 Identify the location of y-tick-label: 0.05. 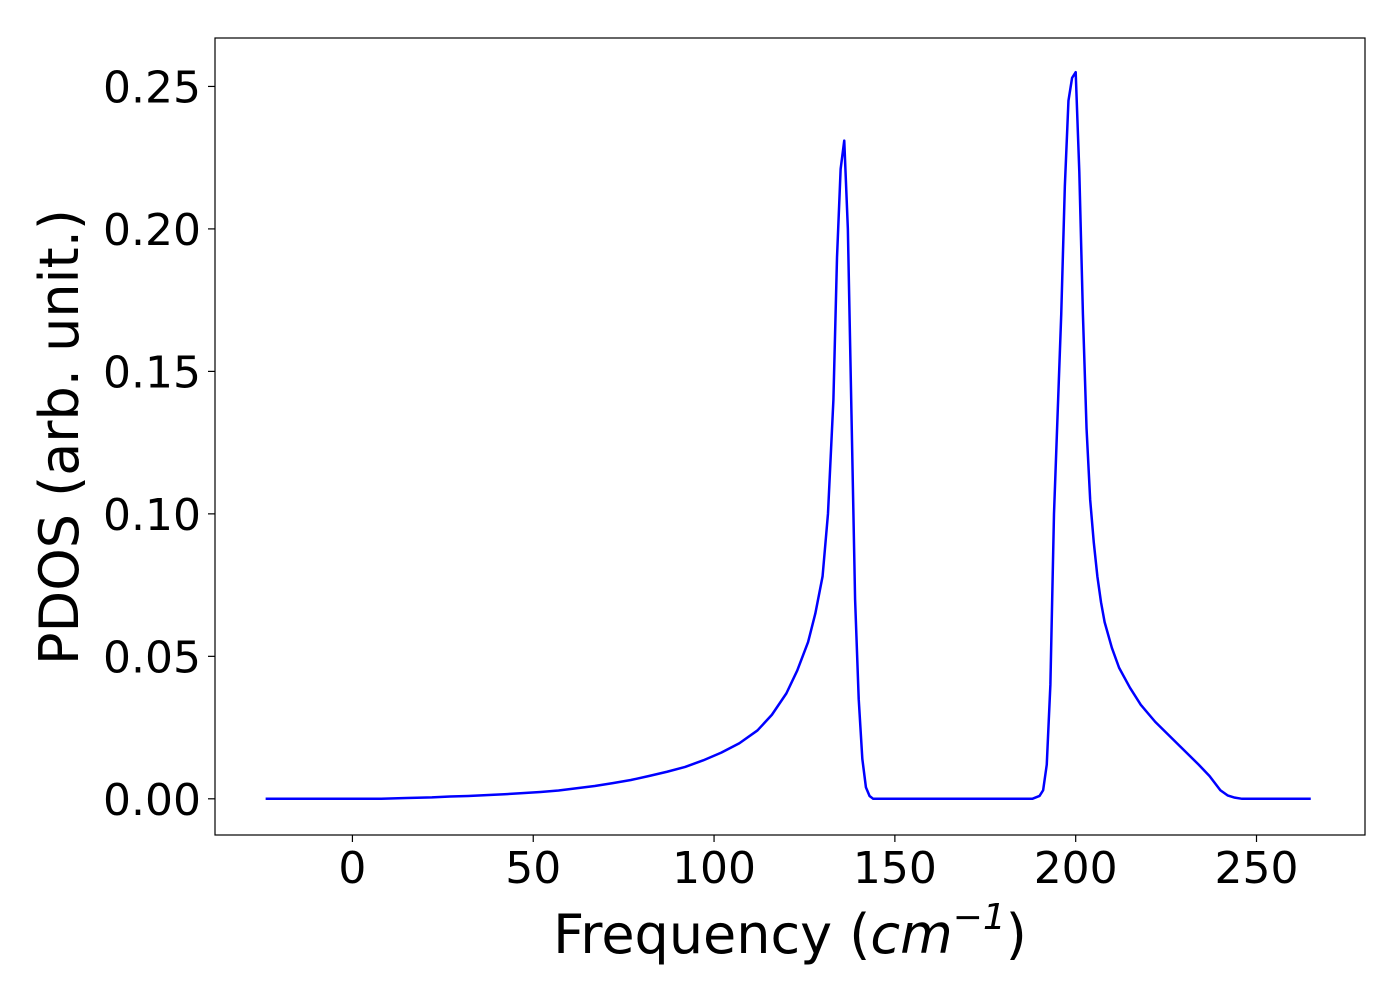
(152, 657).